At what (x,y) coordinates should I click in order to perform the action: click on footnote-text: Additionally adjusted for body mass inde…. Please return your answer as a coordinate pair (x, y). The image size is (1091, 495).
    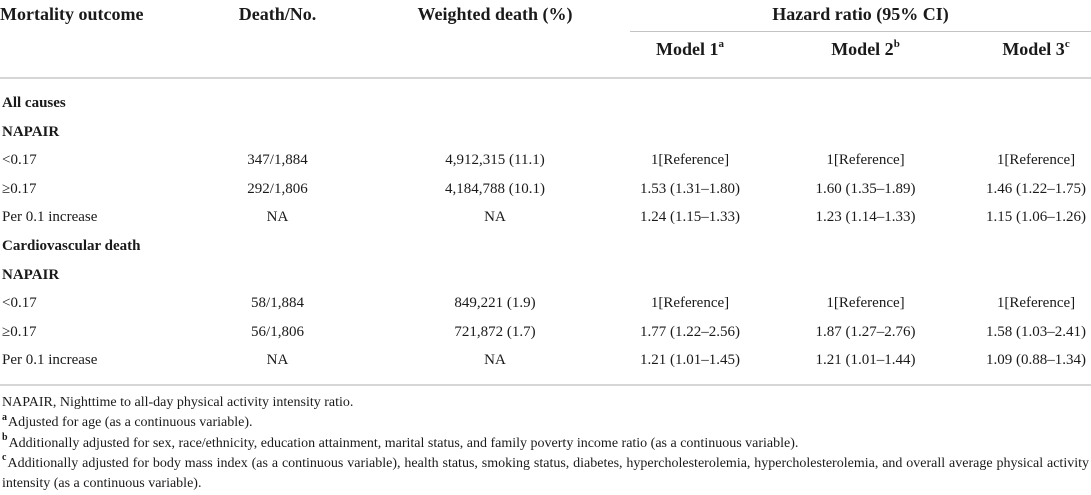
    Looking at the image, I should click on (545, 473).